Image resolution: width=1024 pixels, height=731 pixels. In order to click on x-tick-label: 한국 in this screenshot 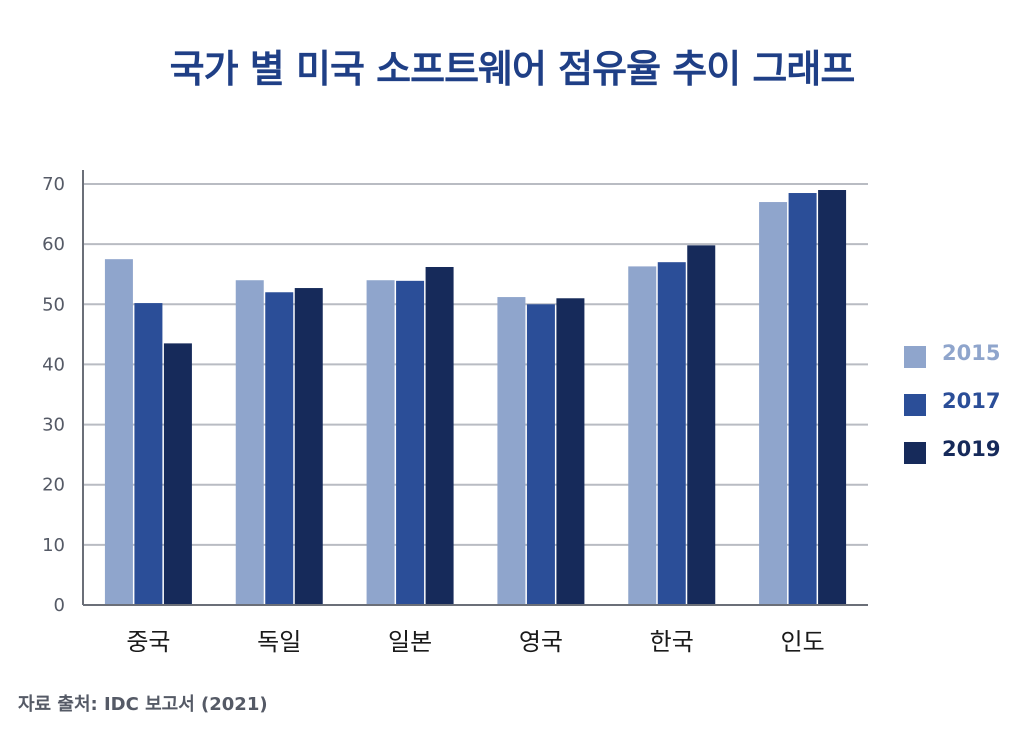, I will do `click(672, 642)`.